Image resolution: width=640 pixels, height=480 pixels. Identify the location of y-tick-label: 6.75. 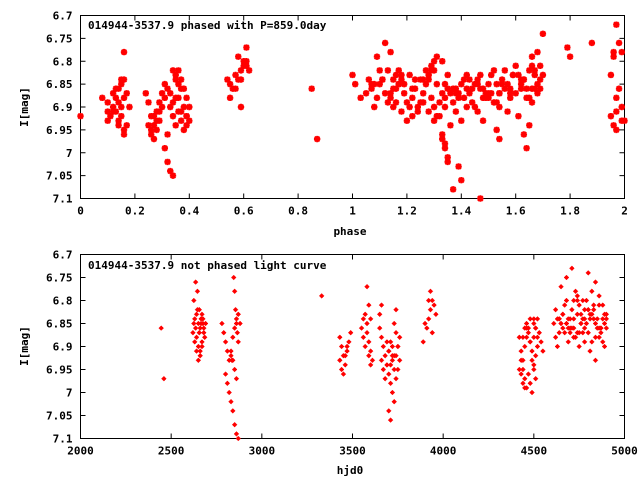
(59, 278).